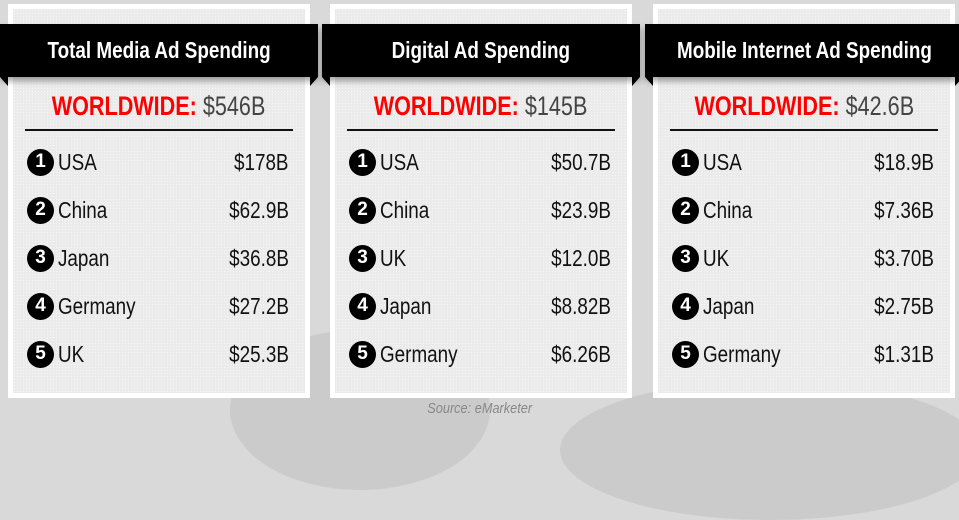 Image resolution: width=959 pixels, height=520 pixels. What do you see at coordinates (234, 106) in the screenshot?
I see `worldwide-value: $546B` at bounding box center [234, 106].